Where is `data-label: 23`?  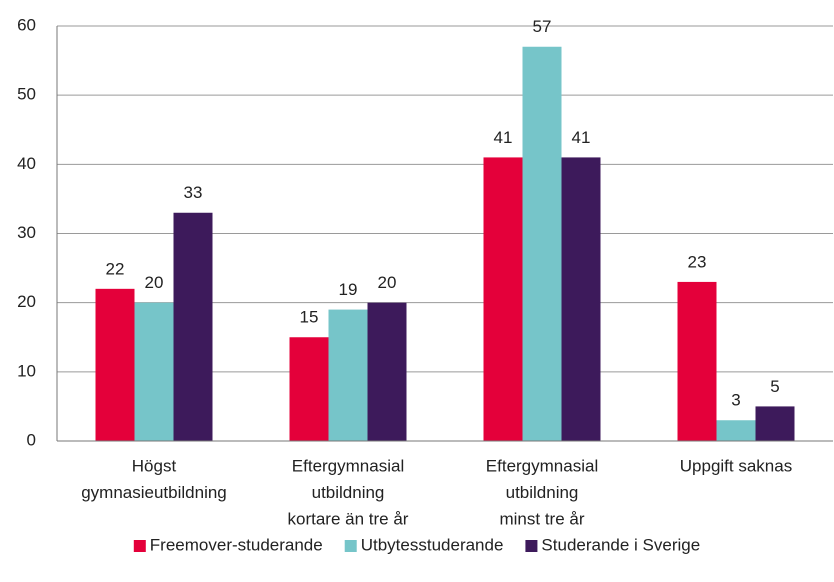 data-label: 23 is located at coordinates (697, 261).